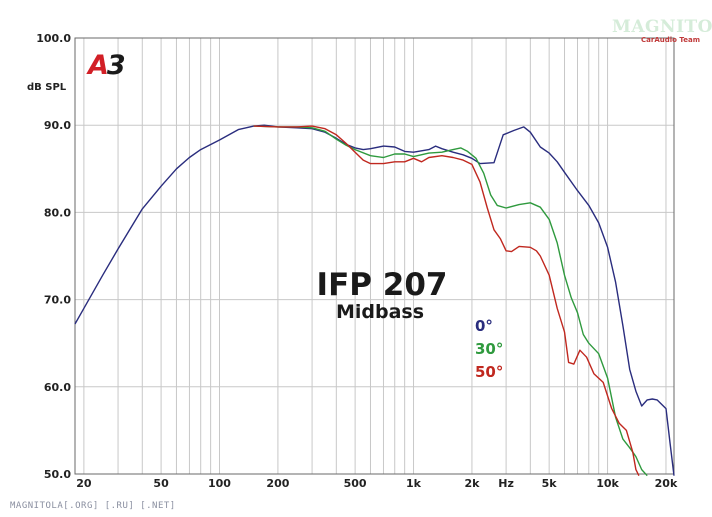 Image resolution: width=712 pixels, height=517 pixels. Describe the element at coordinates (98, 65) in the screenshot. I see `badge-letter: A` at that location.